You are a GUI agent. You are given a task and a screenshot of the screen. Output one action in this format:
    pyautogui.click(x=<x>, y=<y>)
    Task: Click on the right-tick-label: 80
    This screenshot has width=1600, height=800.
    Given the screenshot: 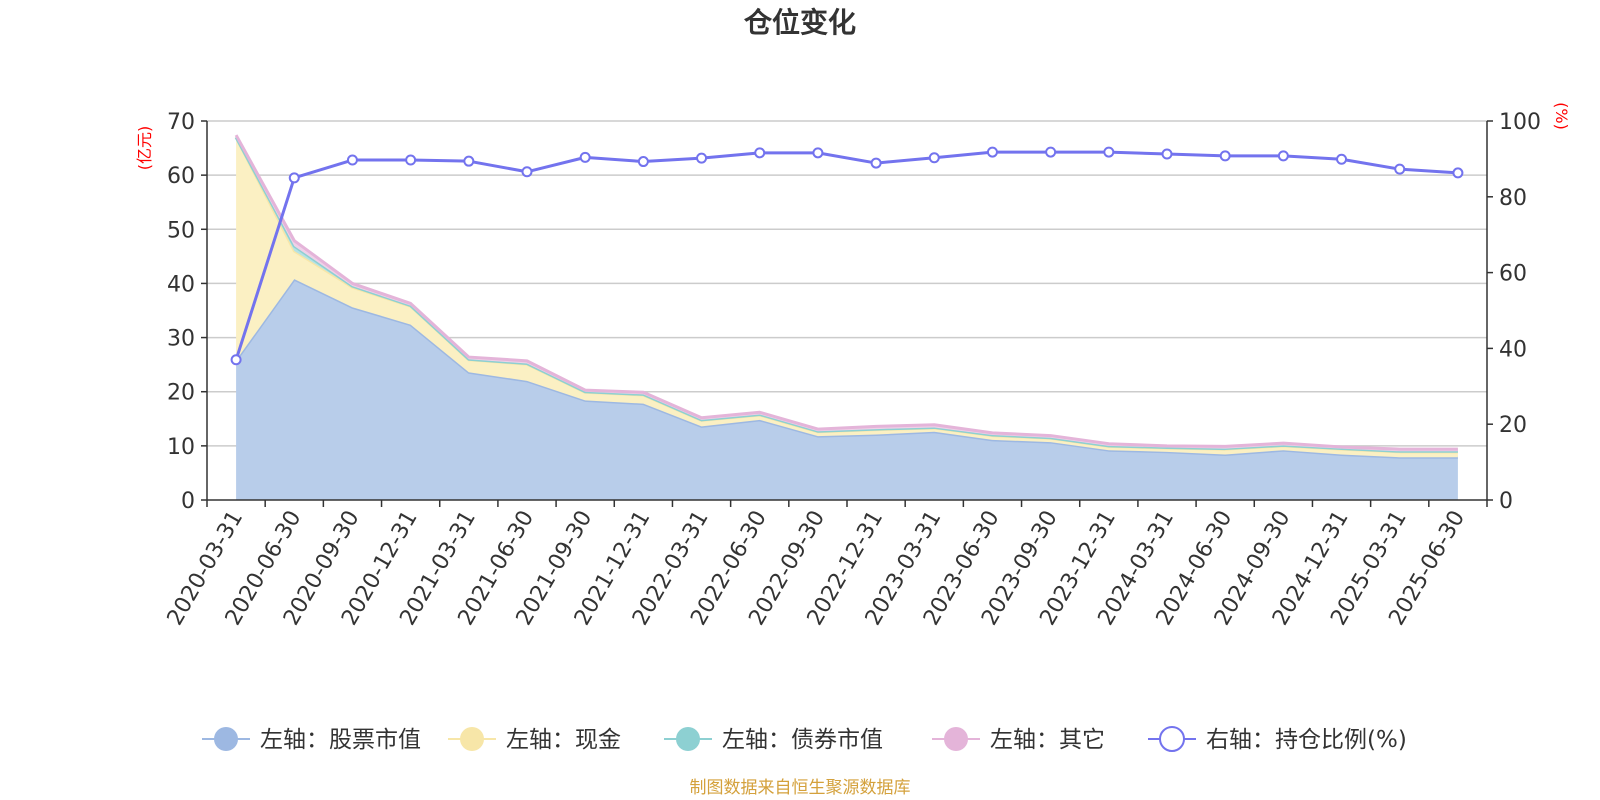 What is the action you would take?
    pyautogui.click(x=1513, y=198)
    